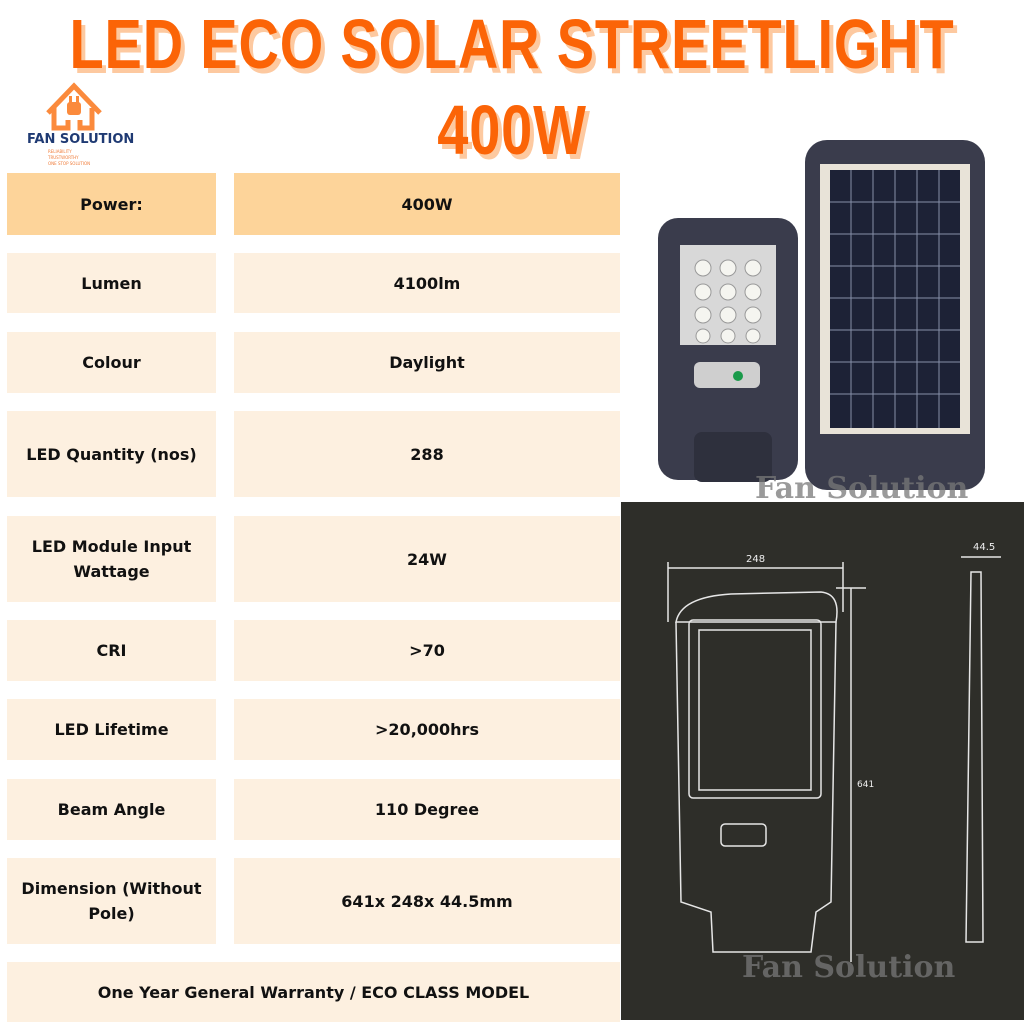  I want to click on height-dimension: 641, so click(866, 785).